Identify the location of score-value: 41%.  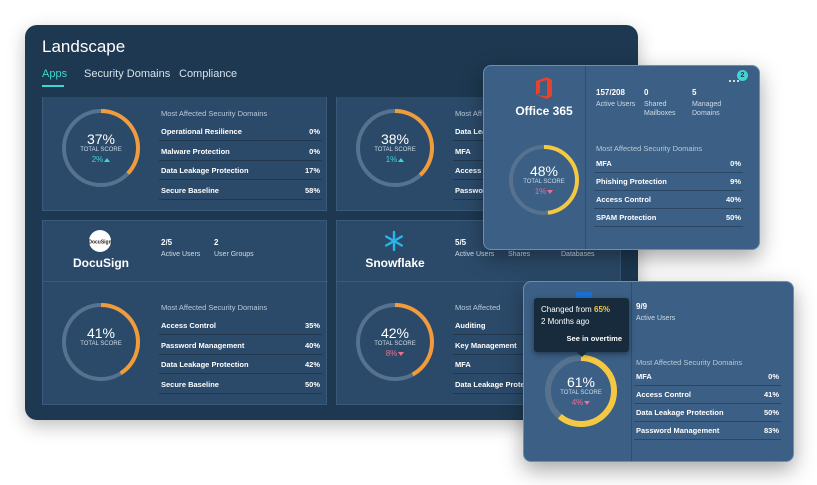
(101, 333).